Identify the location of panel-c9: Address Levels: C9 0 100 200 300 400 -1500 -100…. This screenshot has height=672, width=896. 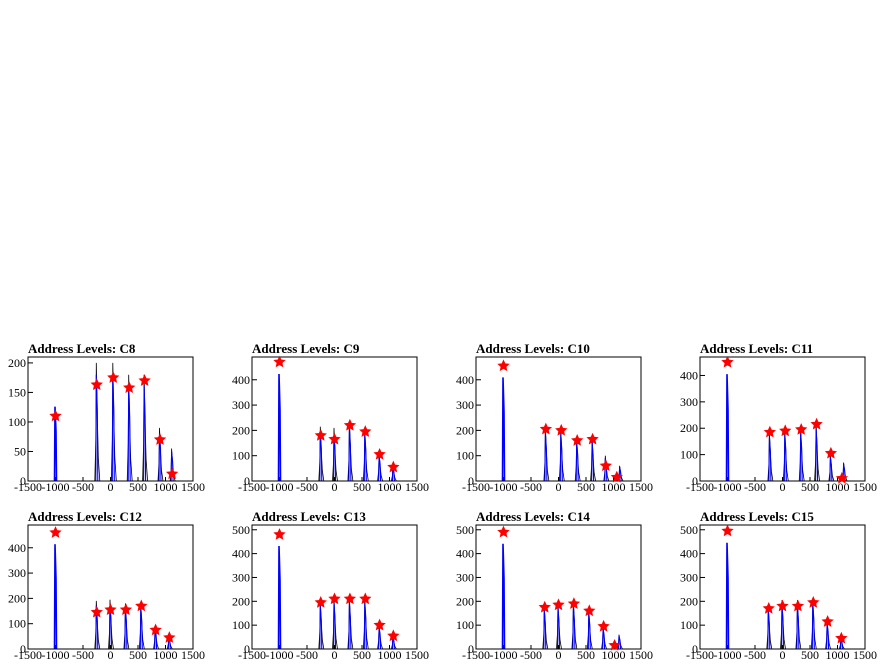
(330, 417).